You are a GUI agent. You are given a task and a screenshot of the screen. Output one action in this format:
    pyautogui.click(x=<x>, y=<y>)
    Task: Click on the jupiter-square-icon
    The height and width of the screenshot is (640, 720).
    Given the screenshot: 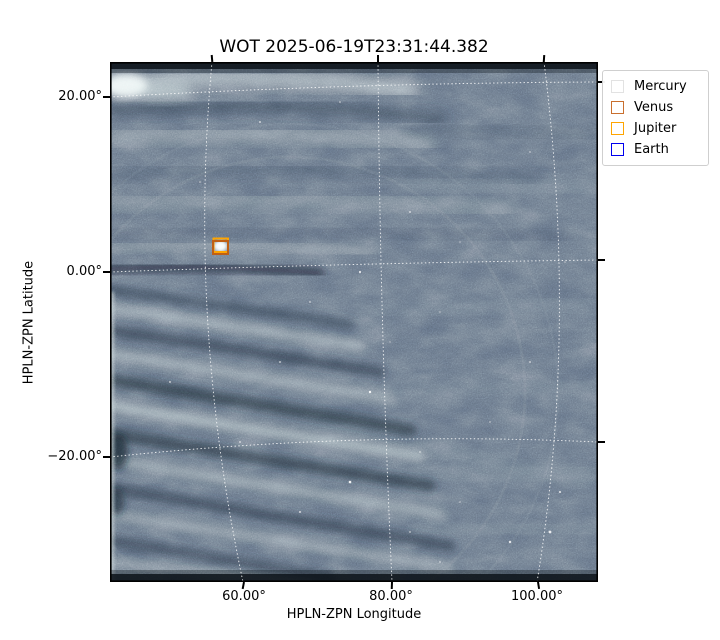 What is the action you would take?
    pyautogui.click(x=617, y=128)
    